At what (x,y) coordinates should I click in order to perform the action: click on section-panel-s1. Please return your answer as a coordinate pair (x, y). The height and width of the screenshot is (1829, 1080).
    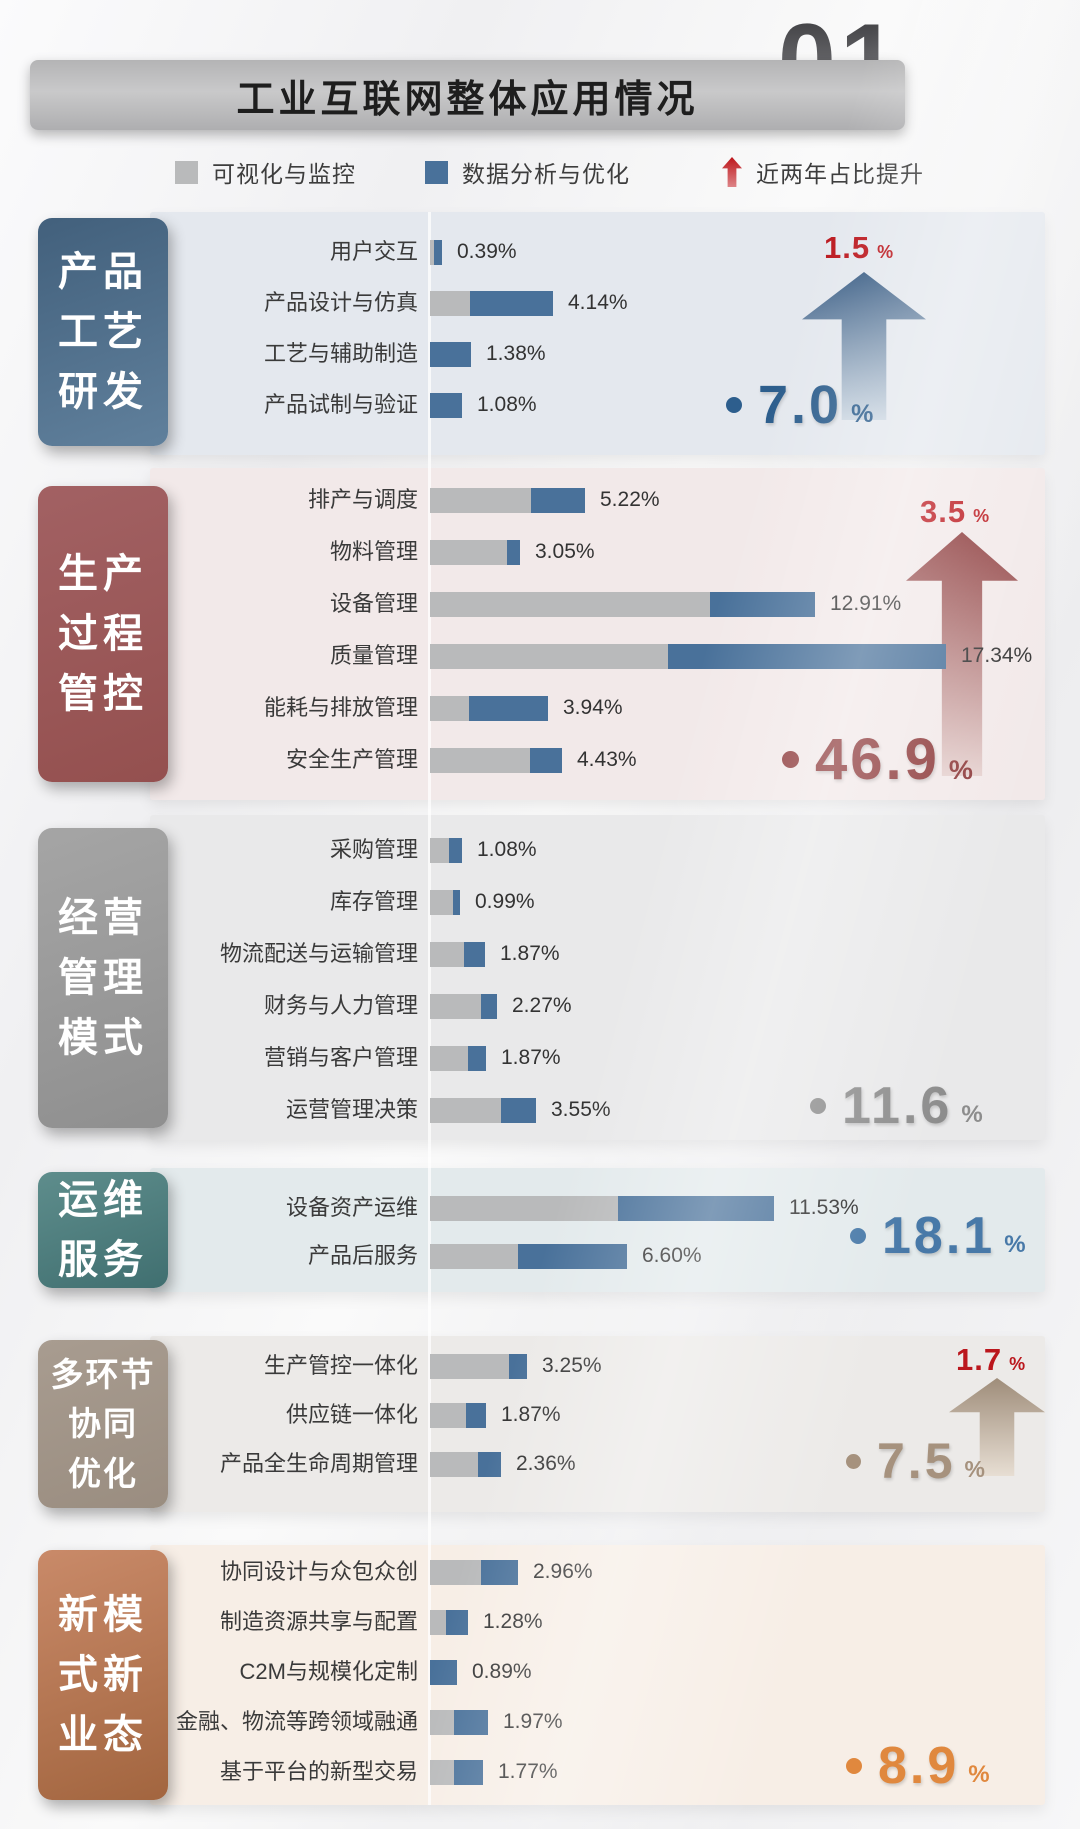
    Looking at the image, I should click on (597, 333).